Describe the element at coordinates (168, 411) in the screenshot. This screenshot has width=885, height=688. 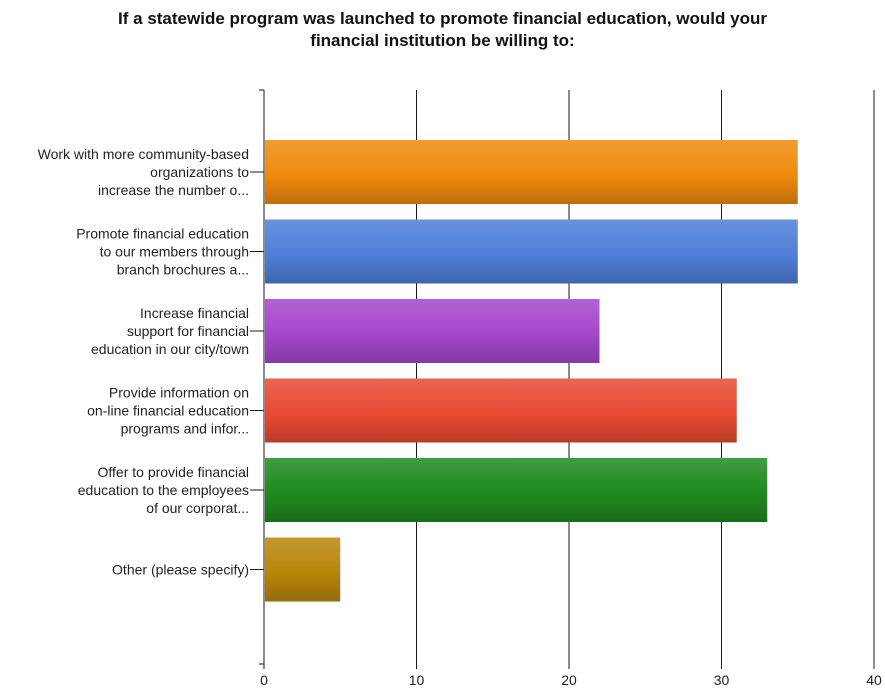
I see `category-label-4-line-2: on-line financial education` at that location.